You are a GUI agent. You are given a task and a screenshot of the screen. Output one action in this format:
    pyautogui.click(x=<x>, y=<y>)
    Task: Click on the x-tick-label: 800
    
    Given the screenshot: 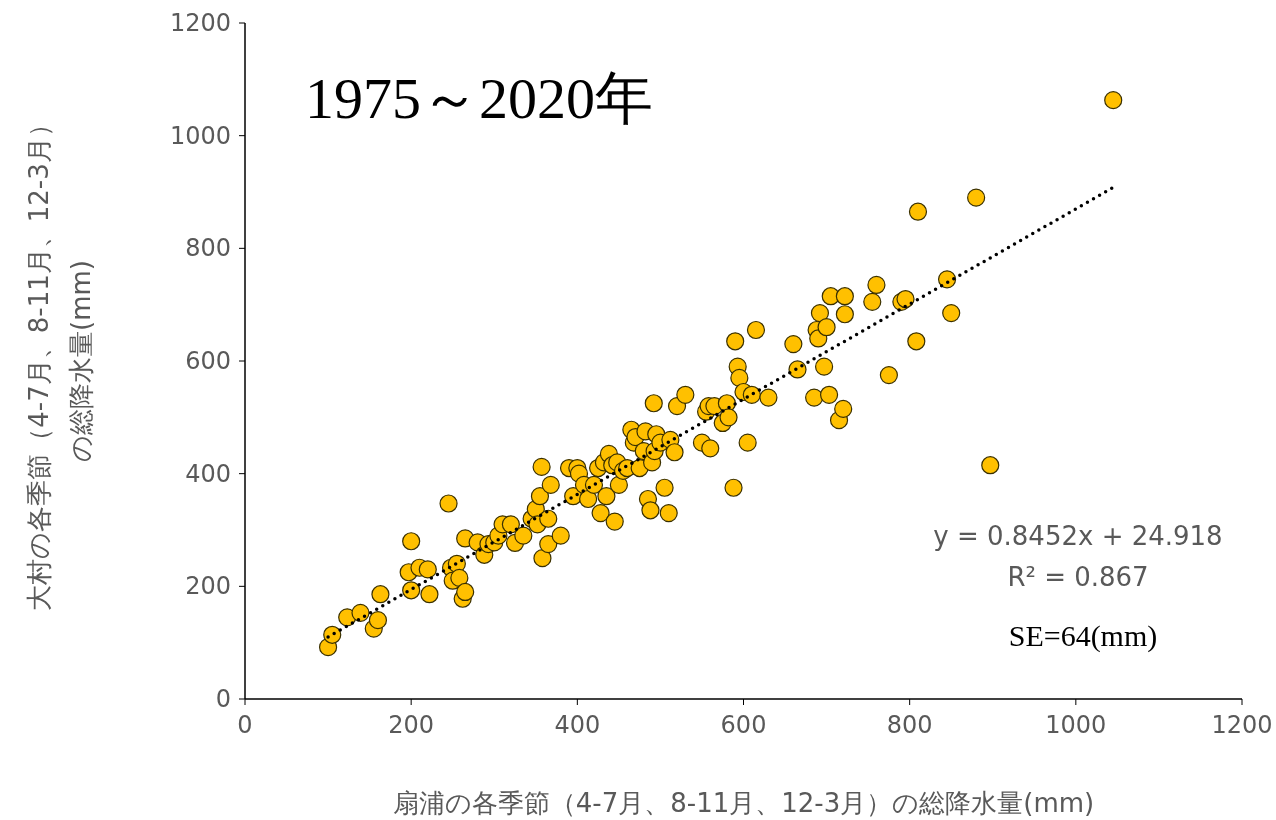 What is the action you would take?
    pyautogui.click(x=909, y=725)
    